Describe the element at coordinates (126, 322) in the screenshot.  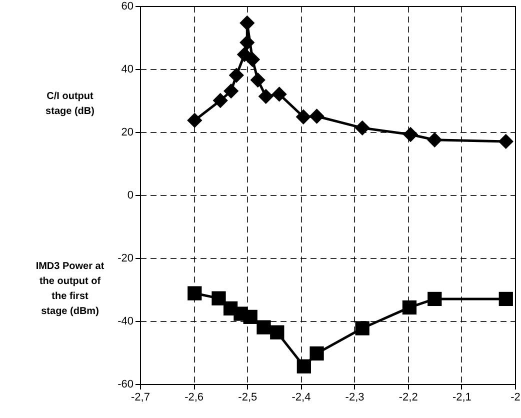
I see `y-tick-label: -40` at that location.